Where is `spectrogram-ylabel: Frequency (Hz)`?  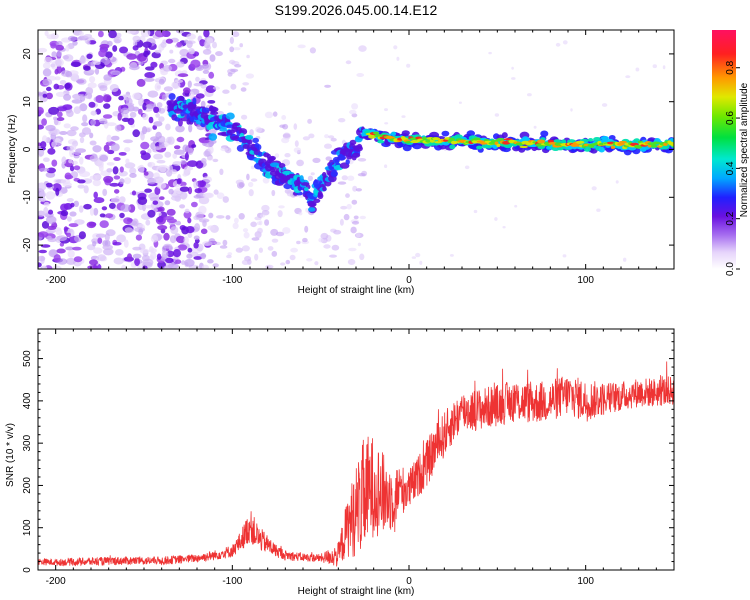
spectrogram-ylabel: Frequency (Hz) is located at coordinates (12, 149).